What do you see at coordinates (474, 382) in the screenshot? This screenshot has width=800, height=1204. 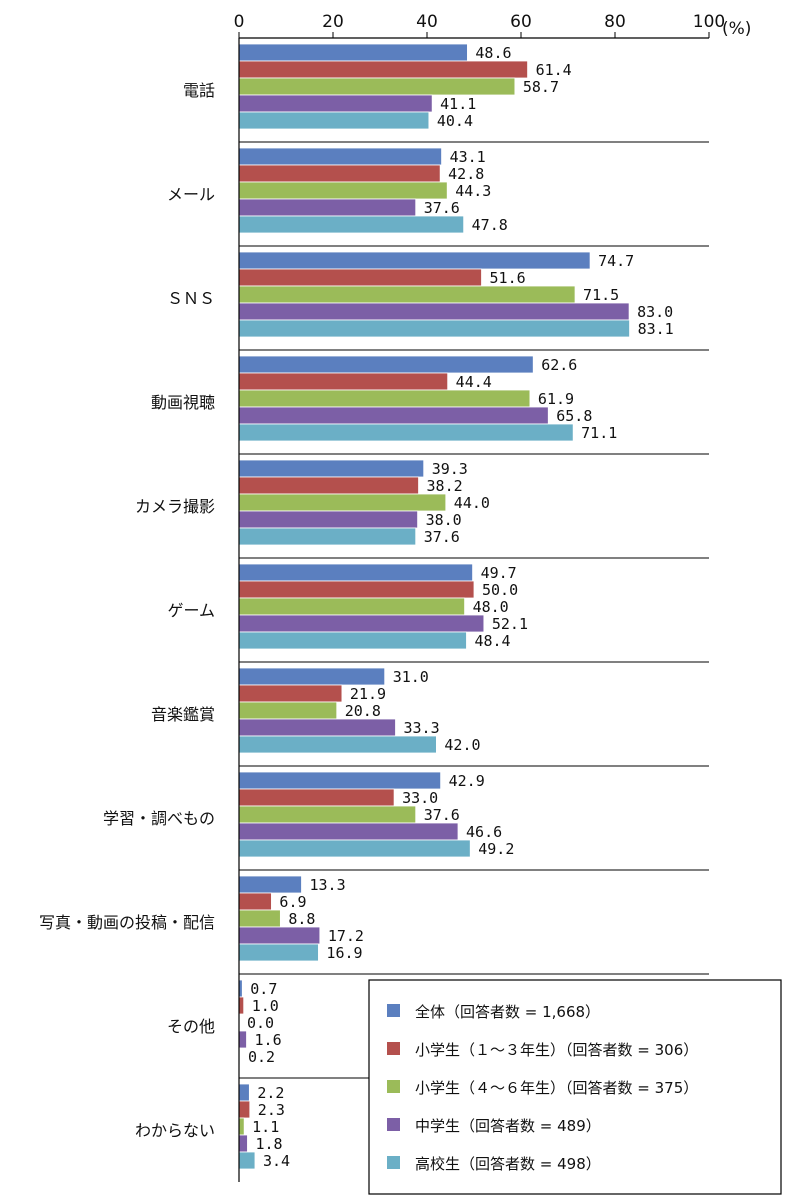 I see `data-label: 44.4` at bounding box center [474, 382].